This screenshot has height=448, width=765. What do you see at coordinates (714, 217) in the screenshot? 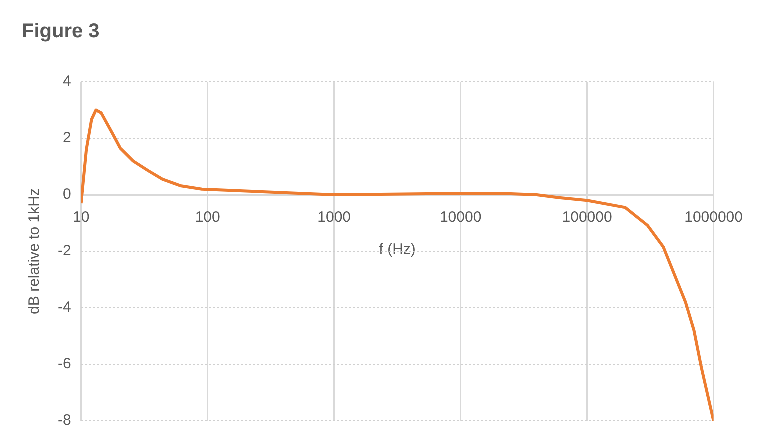
I see `x-tick-label: 1000000` at bounding box center [714, 217].